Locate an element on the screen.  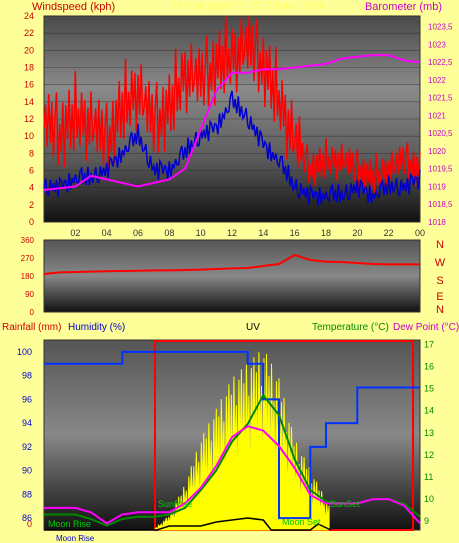
rain-zero-tick: 0 is located at coordinates (29, 524).